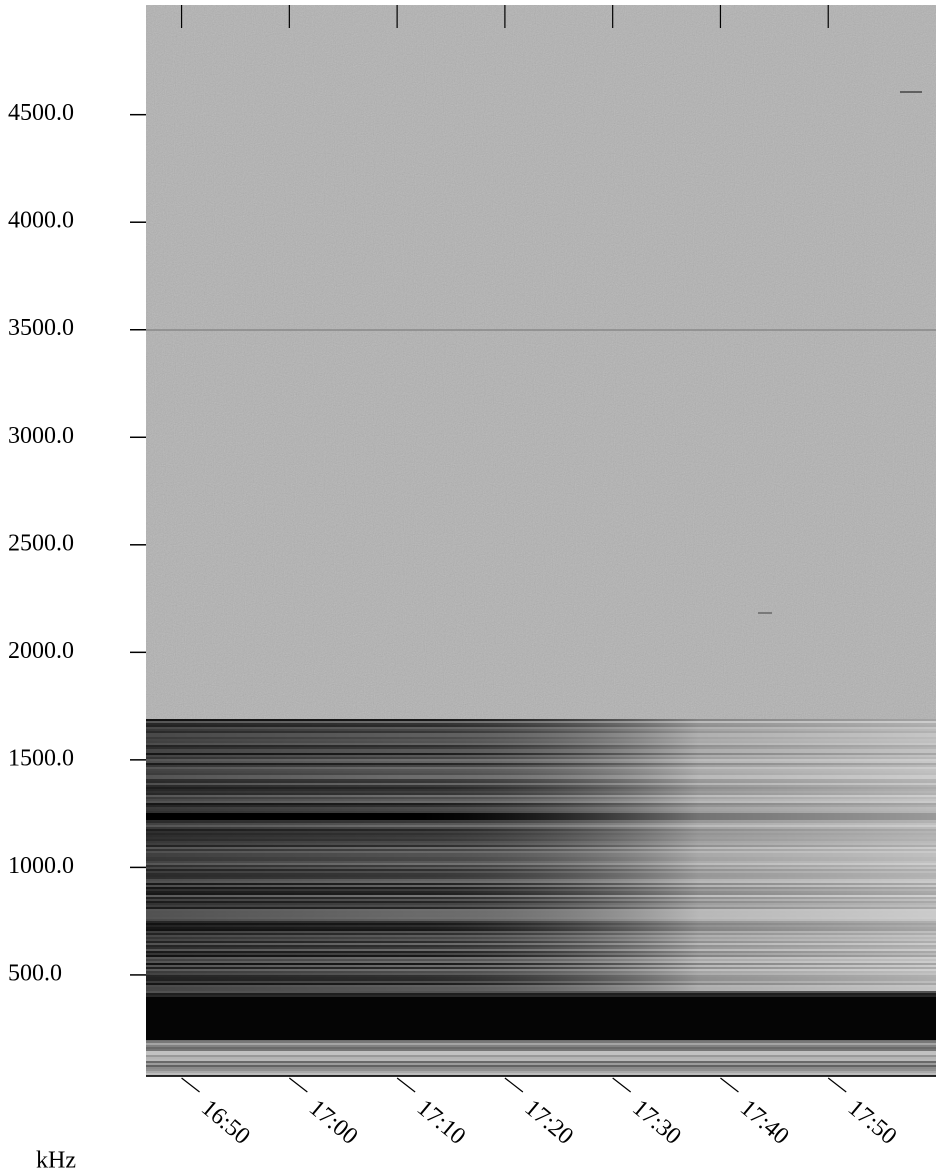  What do you see at coordinates (35, 973) in the screenshot?
I see `y-tick-label: 500.0` at bounding box center [35, 973].